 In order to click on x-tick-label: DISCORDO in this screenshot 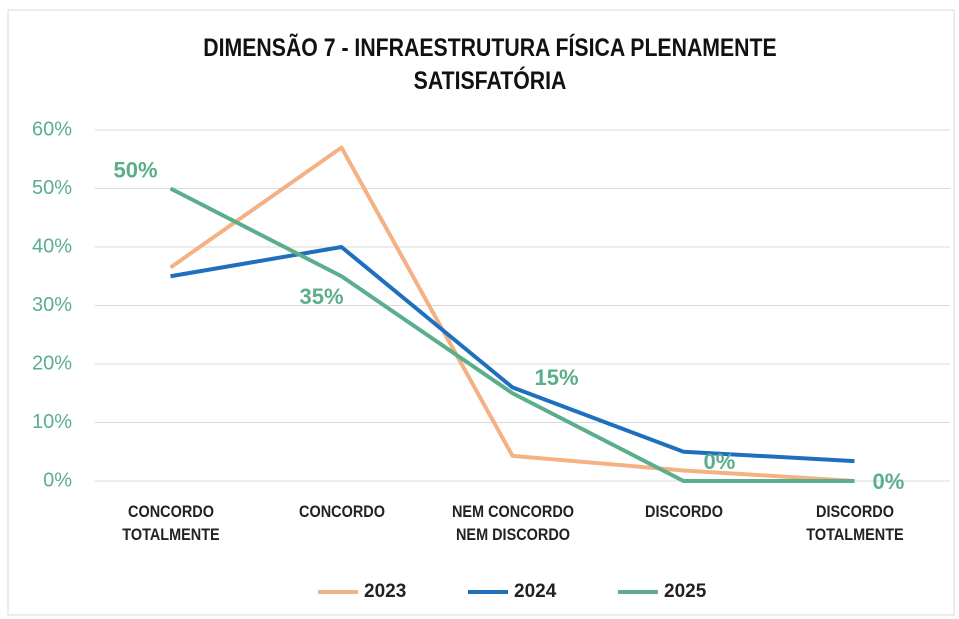, I will do `click(683, 511)`.